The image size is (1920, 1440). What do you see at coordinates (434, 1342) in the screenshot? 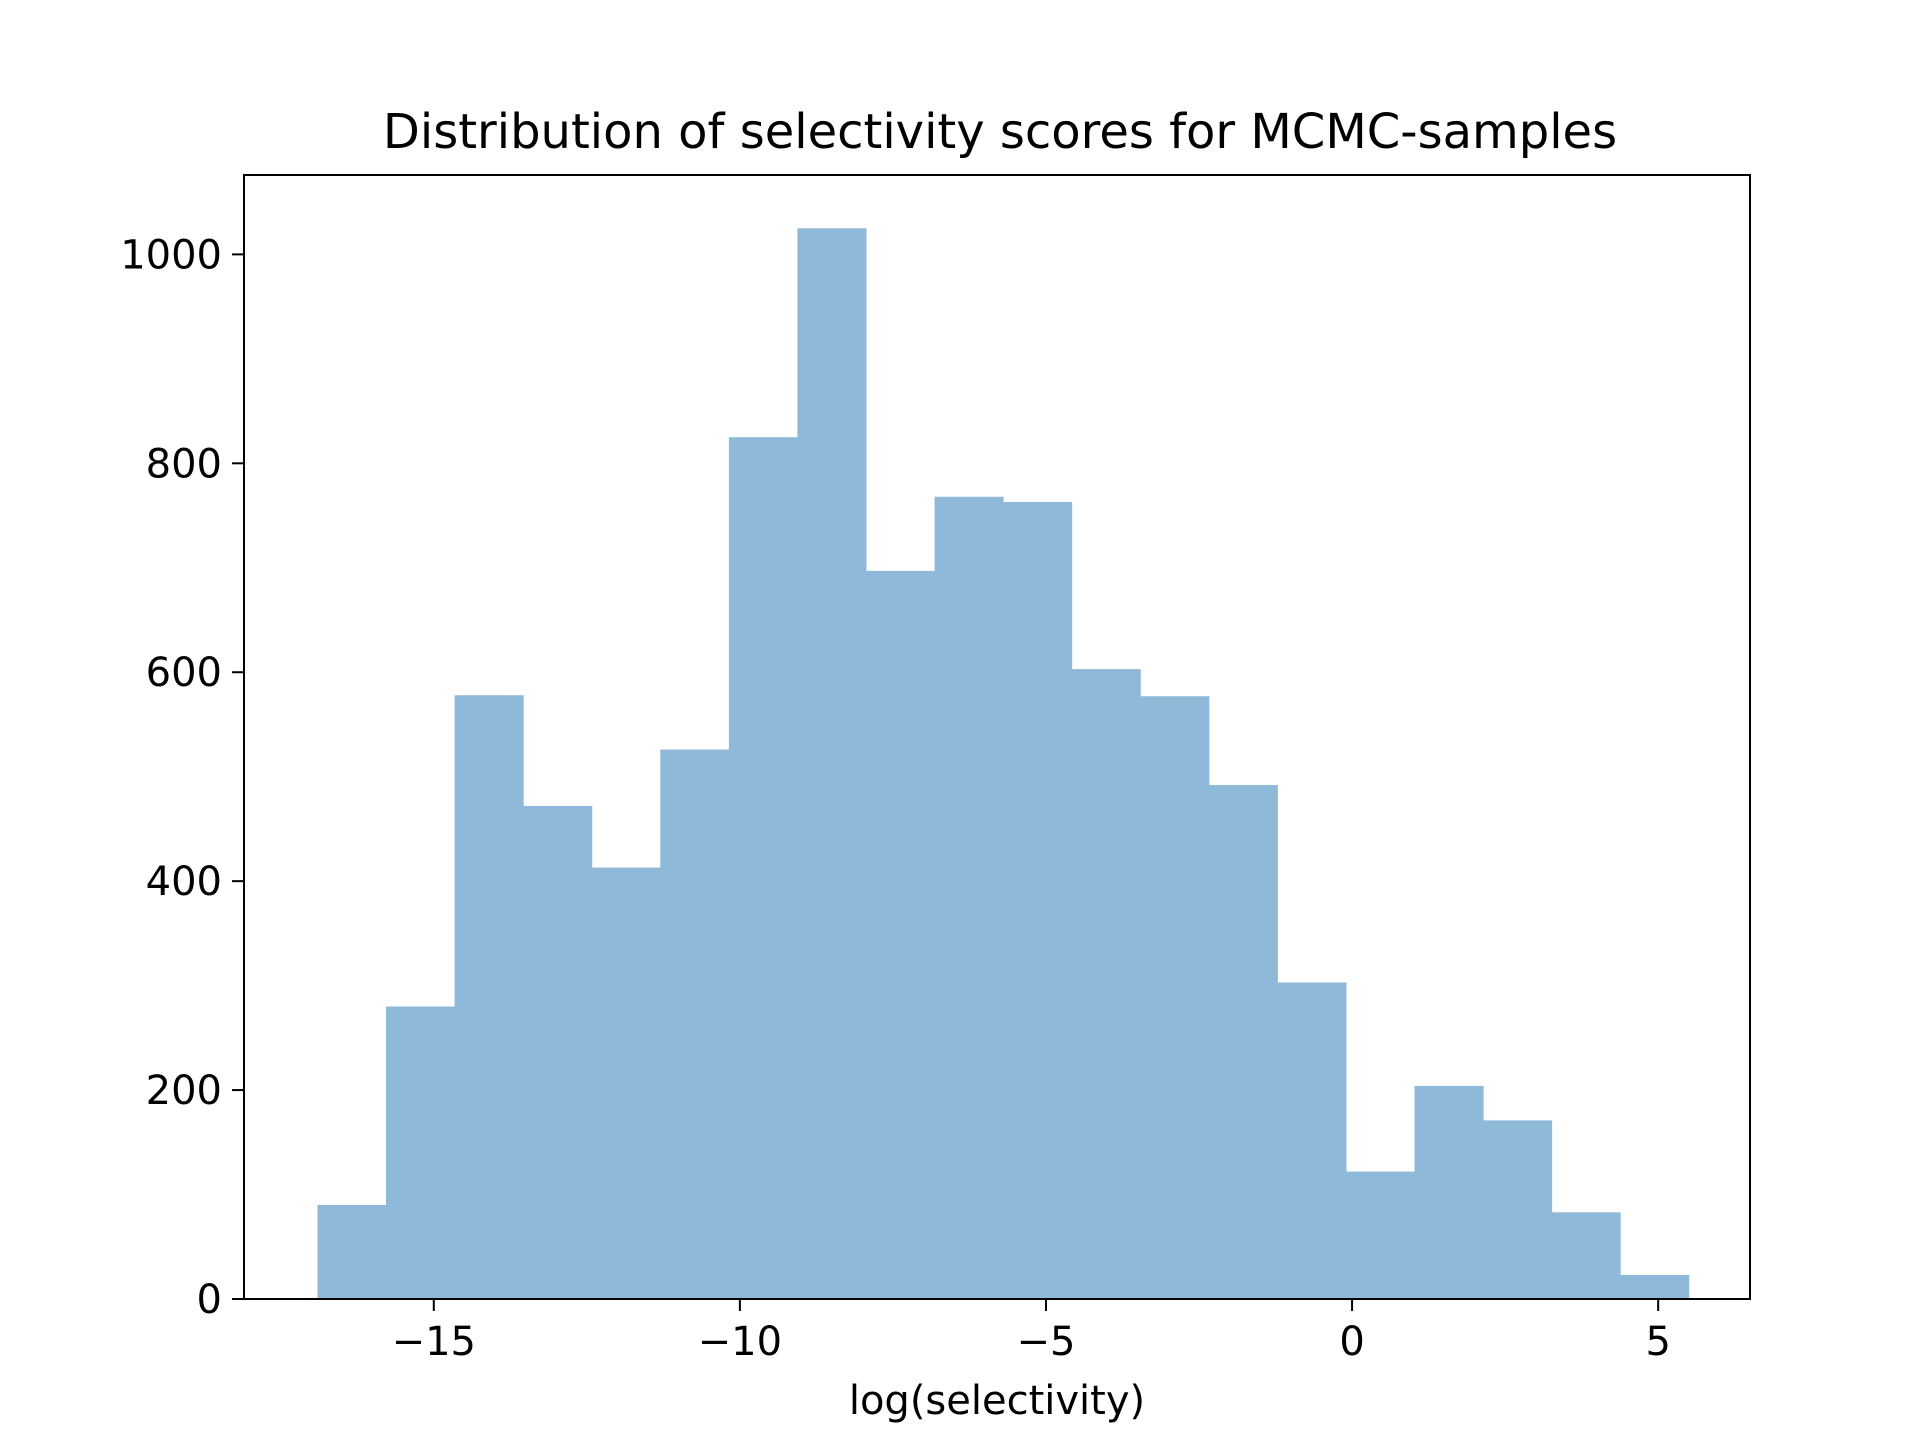
I see `x-tick-label: −15` at bounding box center [434, 1342].